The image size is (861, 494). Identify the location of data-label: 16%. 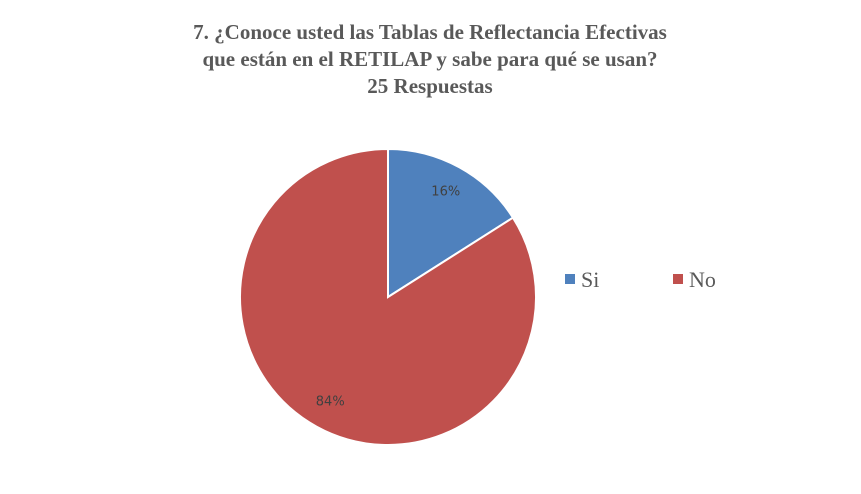
(445, 191).